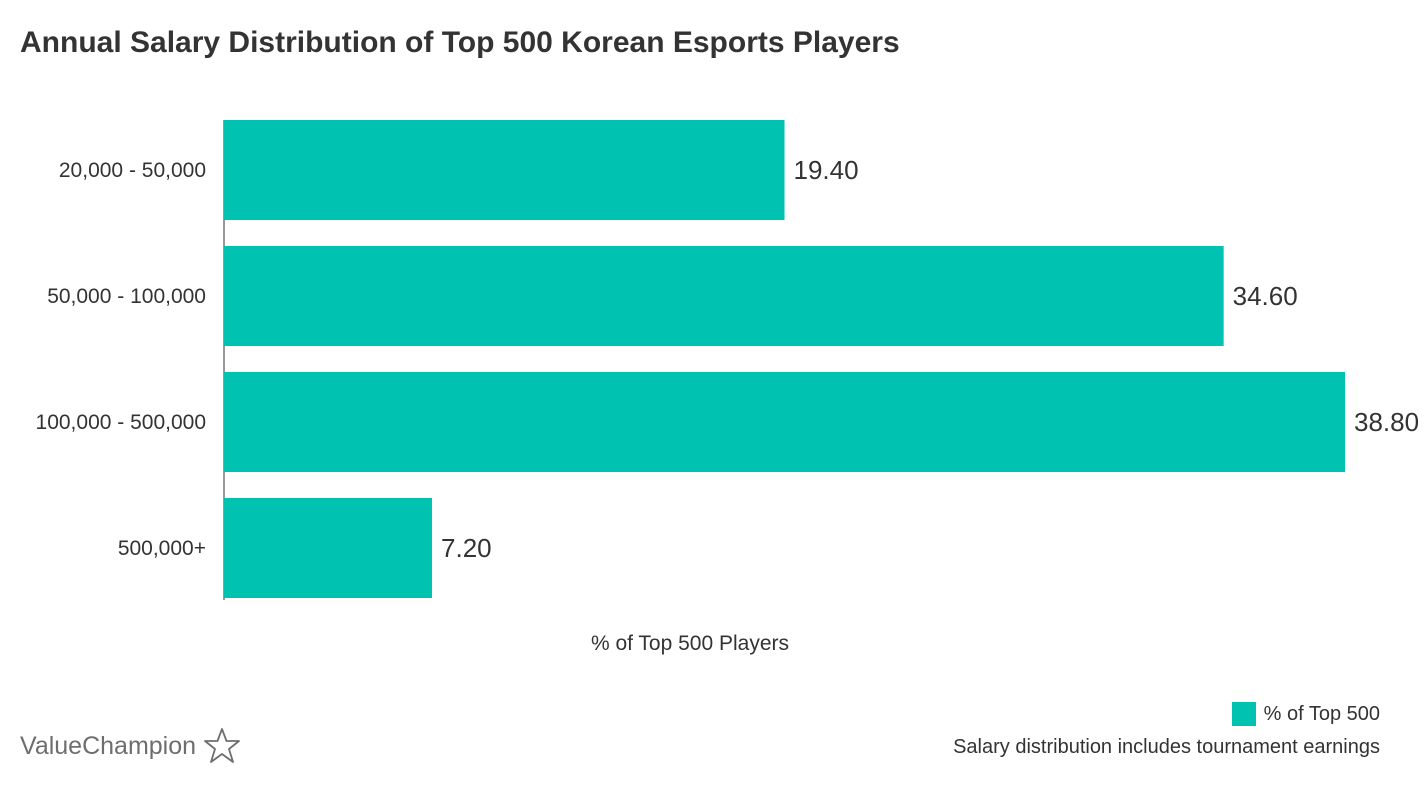 Image resolution: width=1424 pixels, height=788 pixels. Describe the element at coordinates (466, 548) in the screenshot. I see `value-label: 7.20` at that location.